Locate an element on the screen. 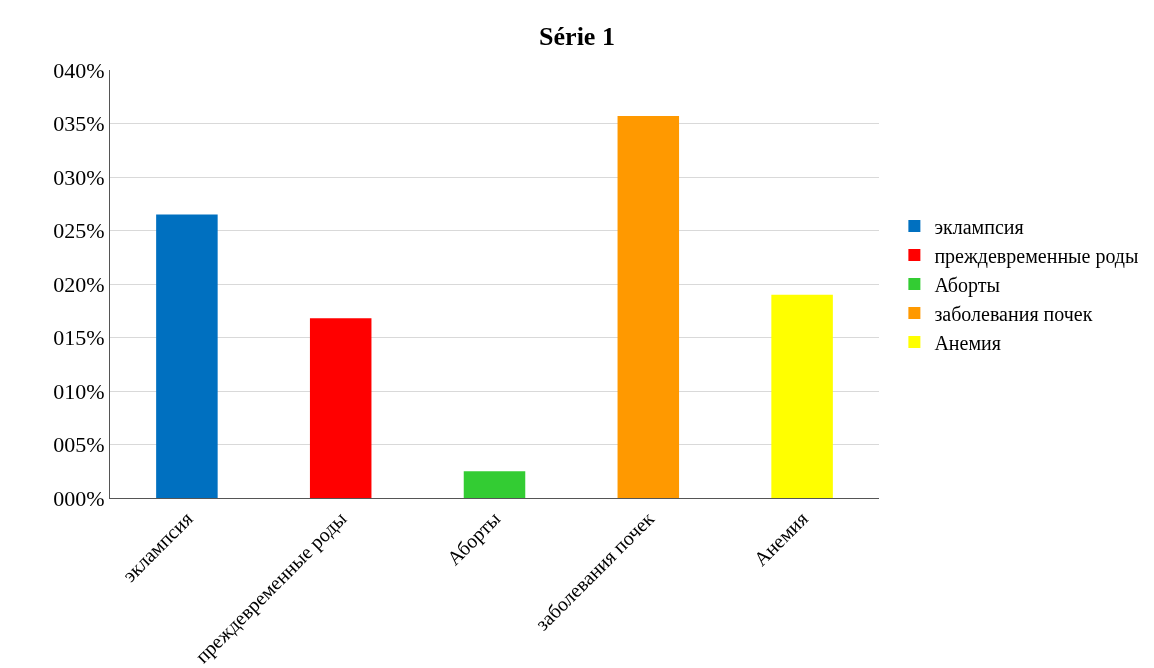  legend-label: Аборты is located at coordinates (967, 285).